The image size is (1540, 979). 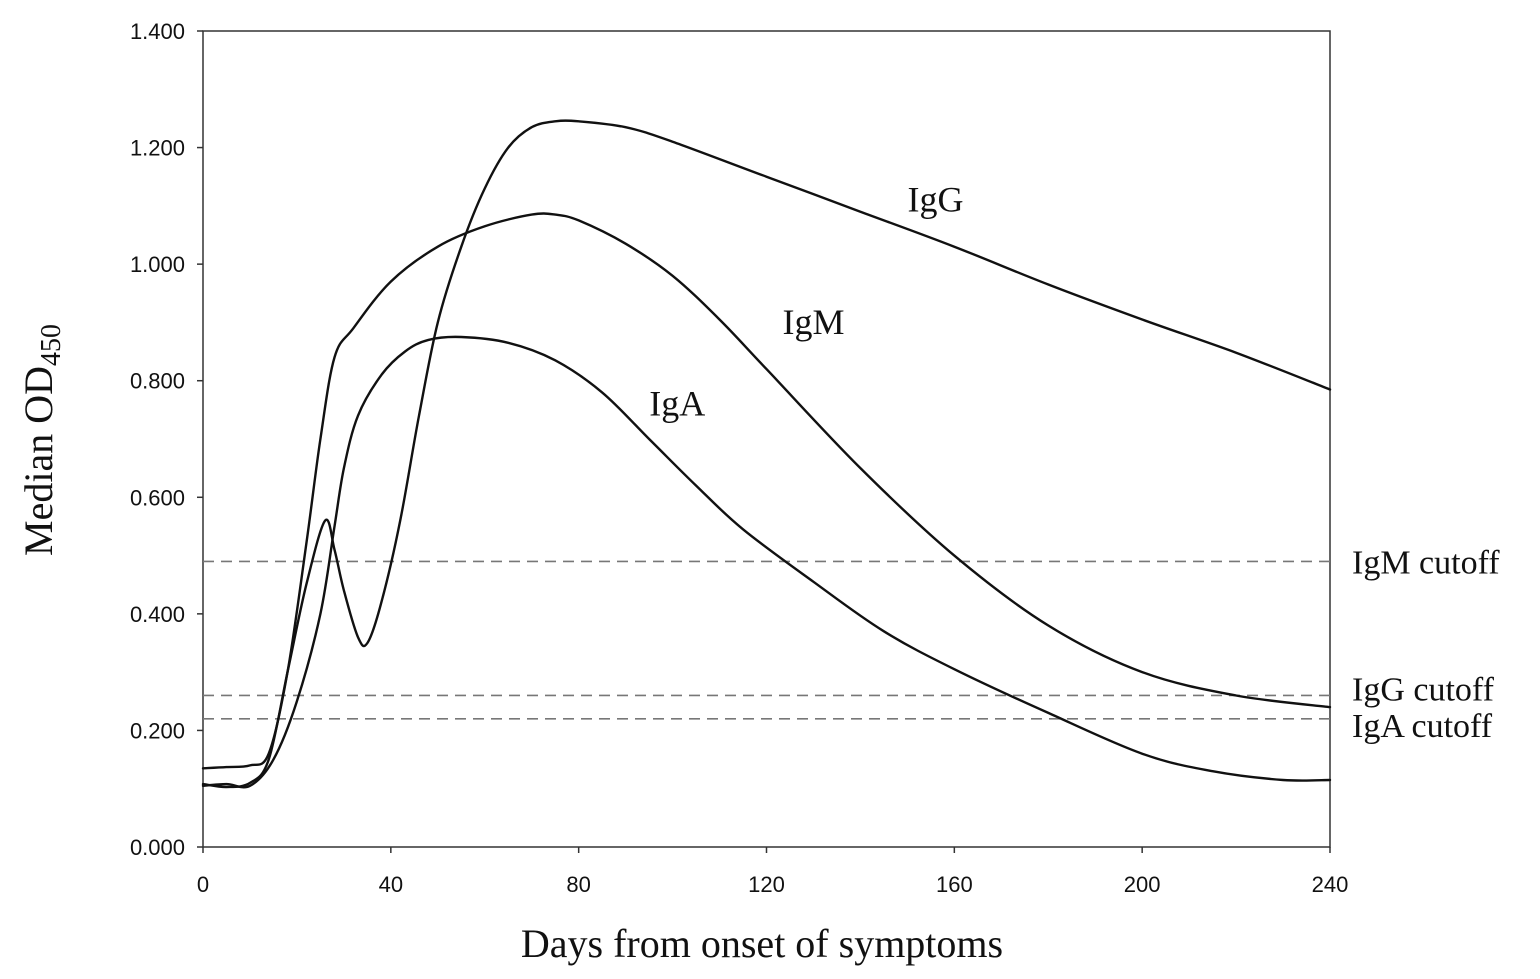 I want to click on y-tick-label: 0.200, so click(x=157, y=730).